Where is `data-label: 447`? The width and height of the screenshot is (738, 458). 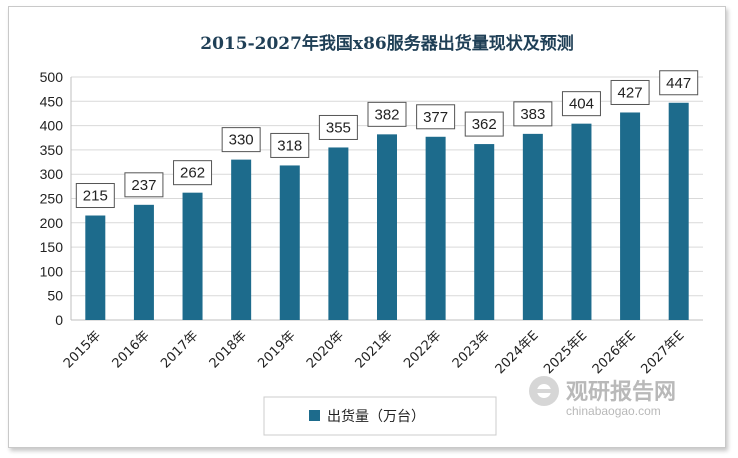
data-label: 447 is located at coordinates (678, 83).